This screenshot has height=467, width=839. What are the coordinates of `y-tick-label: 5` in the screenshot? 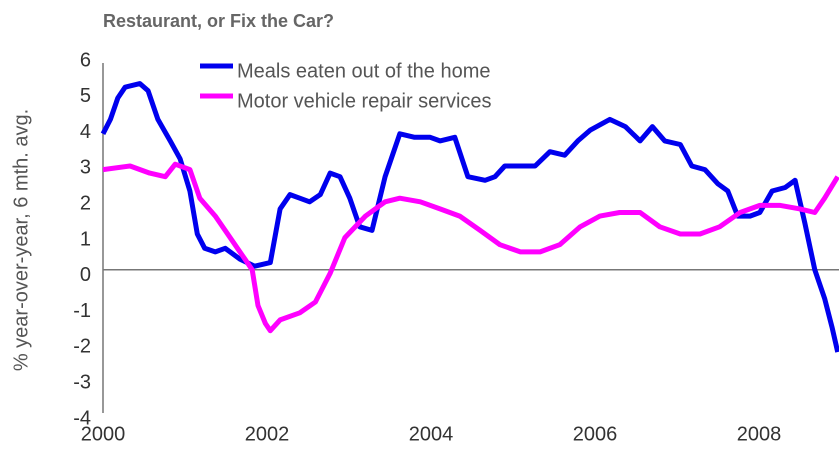 It's located at (85, 96).